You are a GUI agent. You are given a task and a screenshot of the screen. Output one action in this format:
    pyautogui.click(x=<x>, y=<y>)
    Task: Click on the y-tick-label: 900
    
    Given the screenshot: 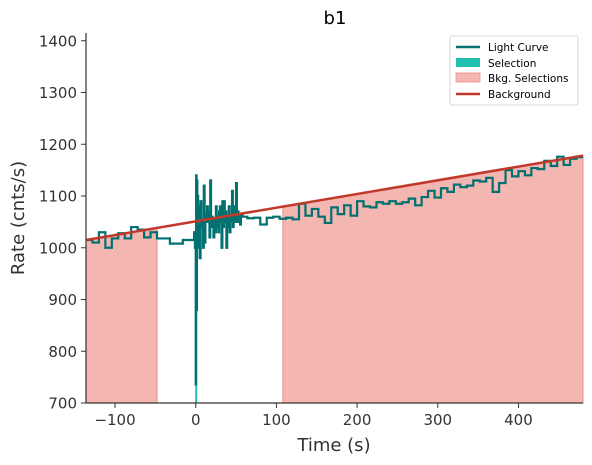 What is the action you would take?
    pyautogui.click(x=62, y=300)
    